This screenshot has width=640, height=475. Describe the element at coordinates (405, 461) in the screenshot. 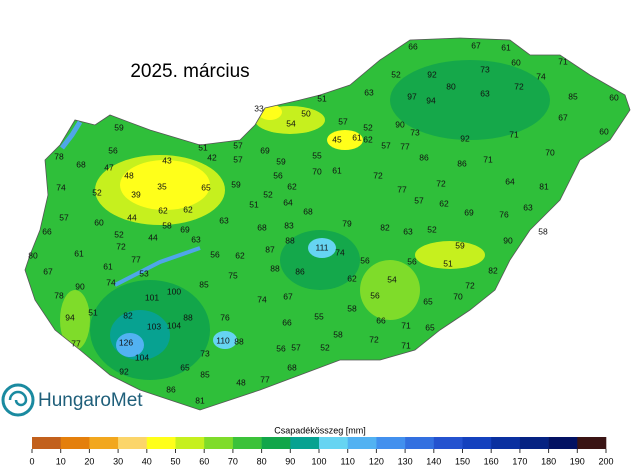

I see `legend-tick-label: 130` at that location.